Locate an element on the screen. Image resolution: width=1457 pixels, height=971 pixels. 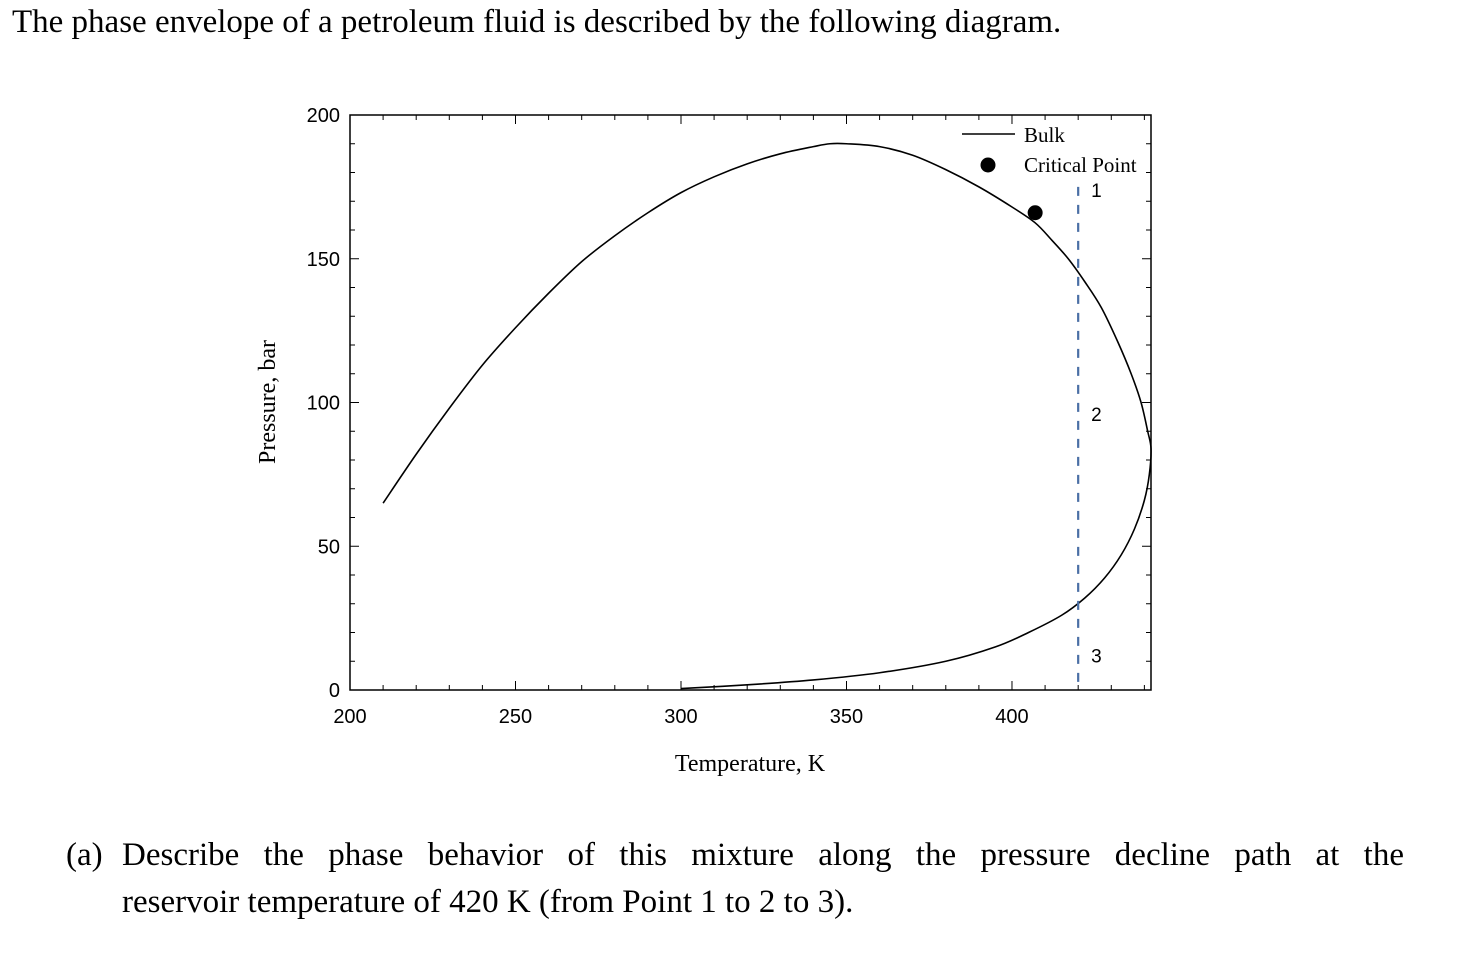
path-point-label-3: 3 is located at coordinates (1096, 657).